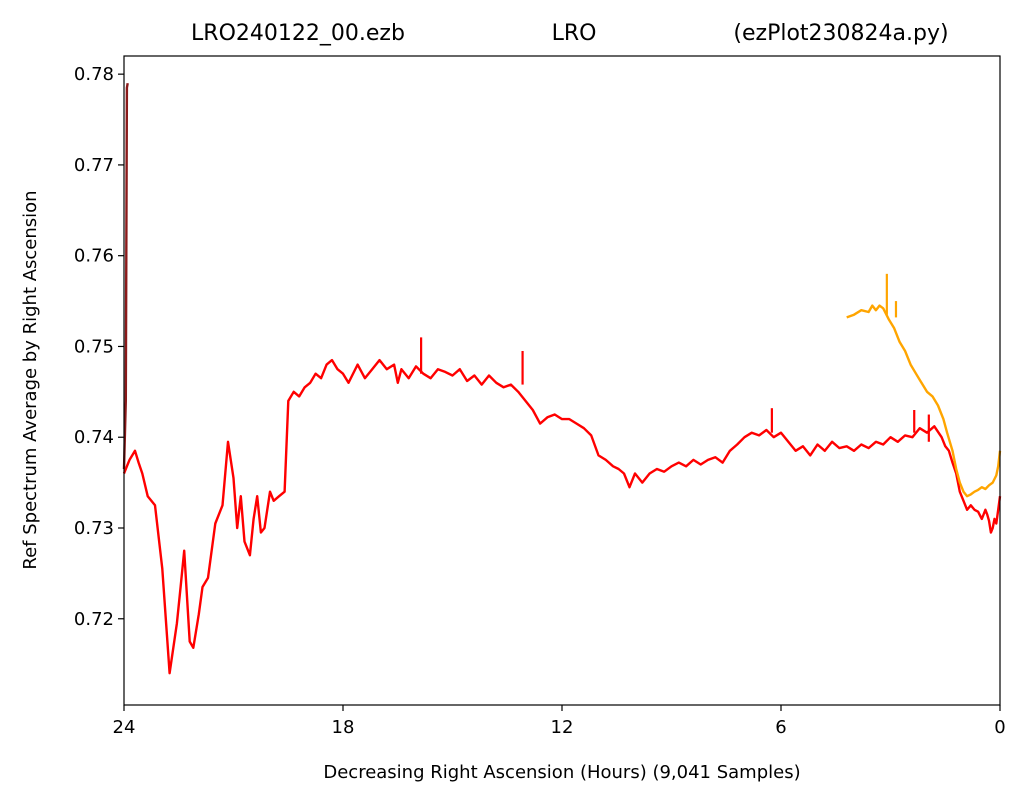 This screenshot has width=1024, height=800. I want to click on title-station: LRO, so click(574, 33).